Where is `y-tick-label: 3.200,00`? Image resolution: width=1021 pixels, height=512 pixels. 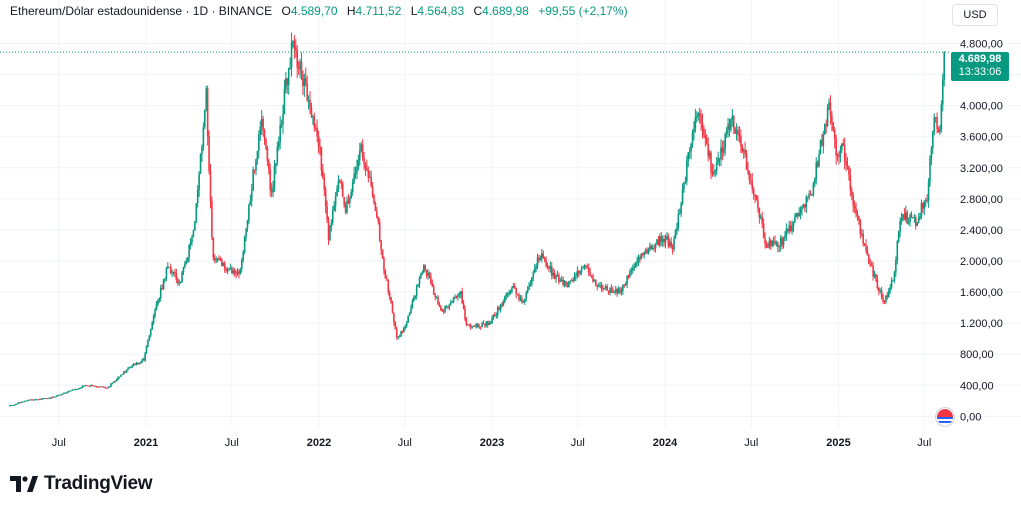
y-tick-label: 3.200,00 is located at coordinates (981, 169).